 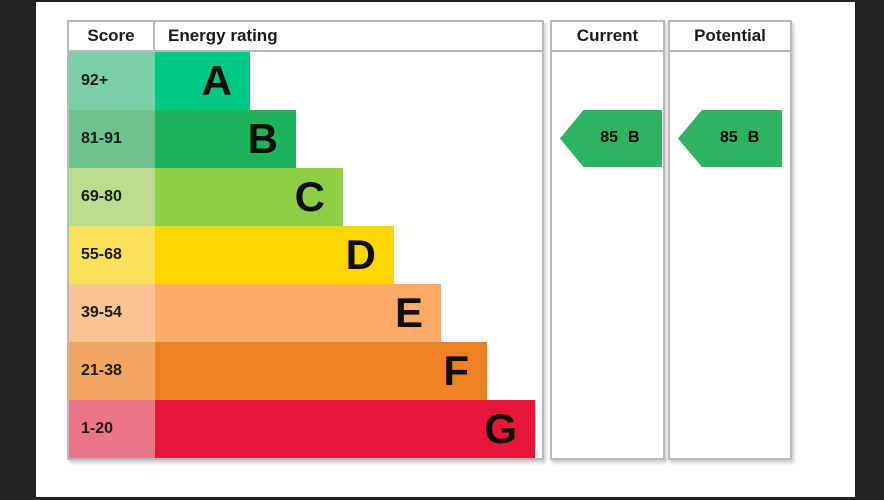 What do you see at coordinates (298, 313) in the screenshot?
I see `rating-bar: E` at bounding box center [298, 313].